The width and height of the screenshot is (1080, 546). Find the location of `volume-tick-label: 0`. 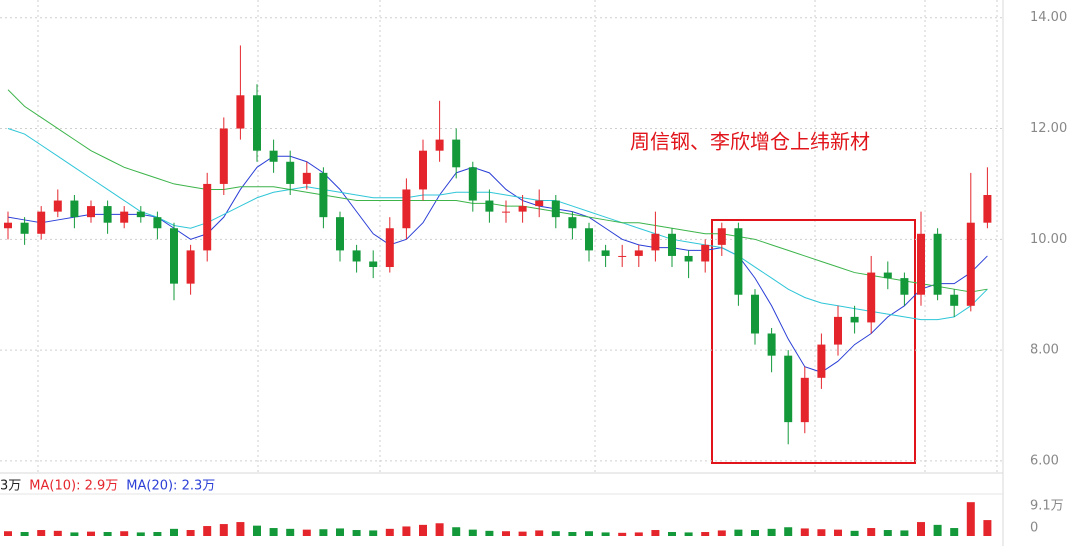

volume-tick-label: 0 is located at coordinates (1034, 528).